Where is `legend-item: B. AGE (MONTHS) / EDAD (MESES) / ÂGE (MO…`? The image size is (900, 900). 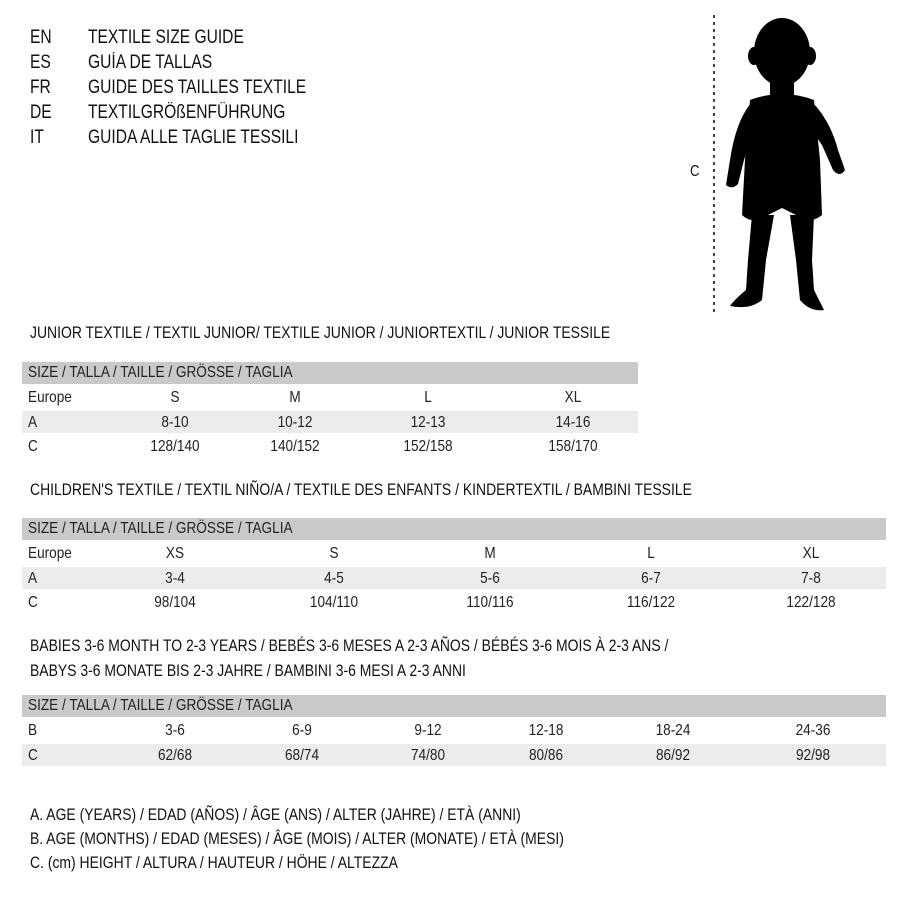
legend-item: B. AGE (MONTHS) / EDAD (MESES) / ÂGE (MO… is located at coordinates (297, 838).